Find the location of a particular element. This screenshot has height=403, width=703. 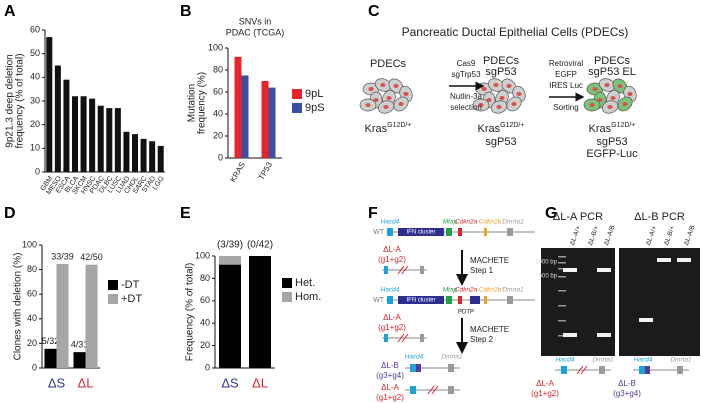

label: (g1+g2) is located at coordinates (392, 259).